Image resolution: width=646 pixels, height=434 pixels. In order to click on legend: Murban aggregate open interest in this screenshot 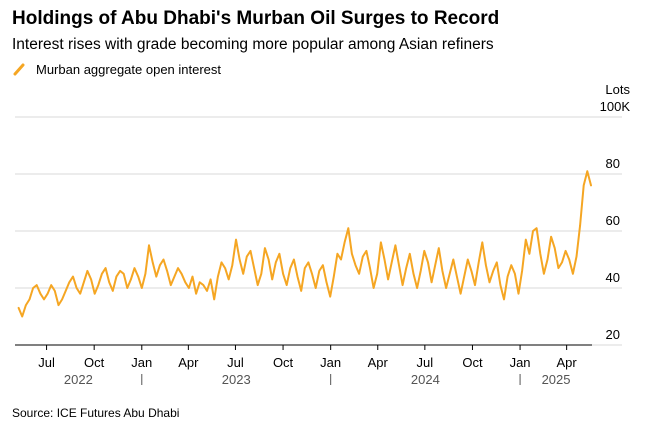, I will do `click(116, 69)`.